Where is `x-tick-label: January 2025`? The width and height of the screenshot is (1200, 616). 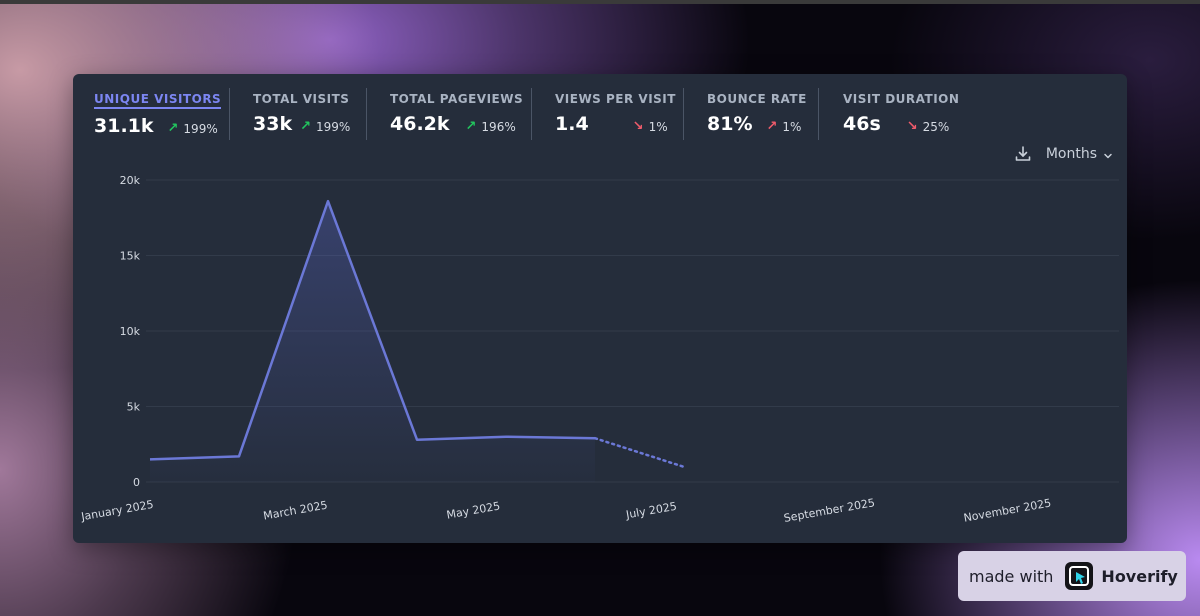
x-tick-label: January 2025 is located at coordinates (116, 511).